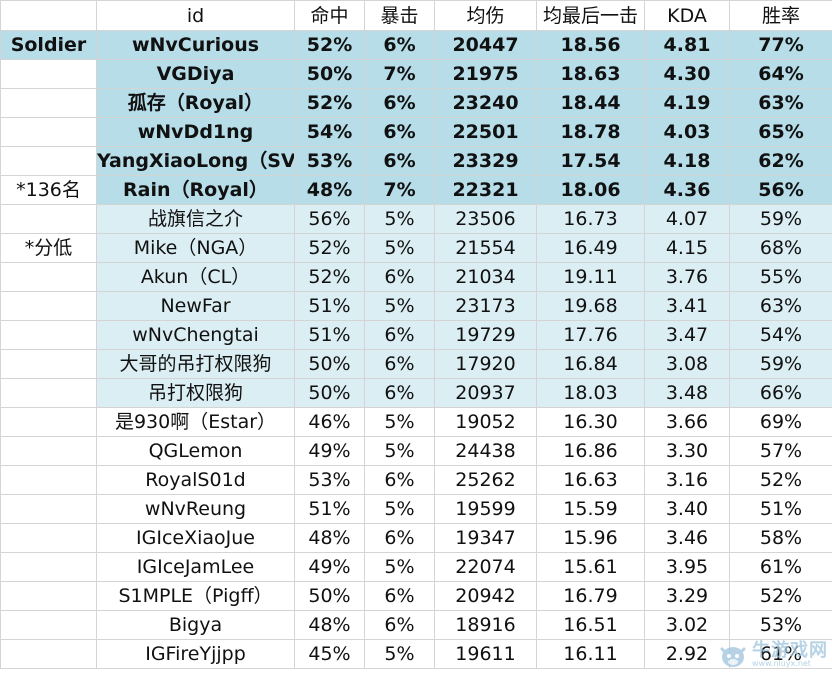  Describe the element at coordinates (687, 393) in the screenshot. I see `cell-kda: 3.48` at that location.